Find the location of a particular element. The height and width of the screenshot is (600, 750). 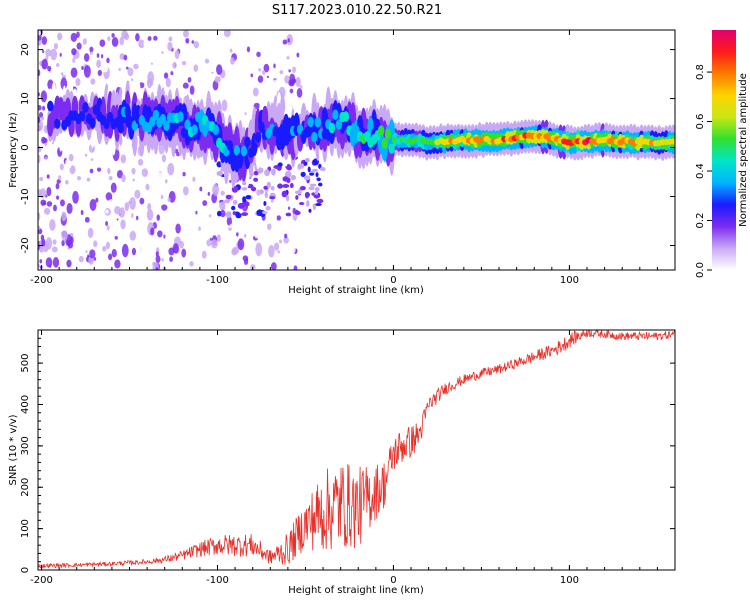

spectrogram-y-tick-label: -20 is located at coordinates (25, 245).